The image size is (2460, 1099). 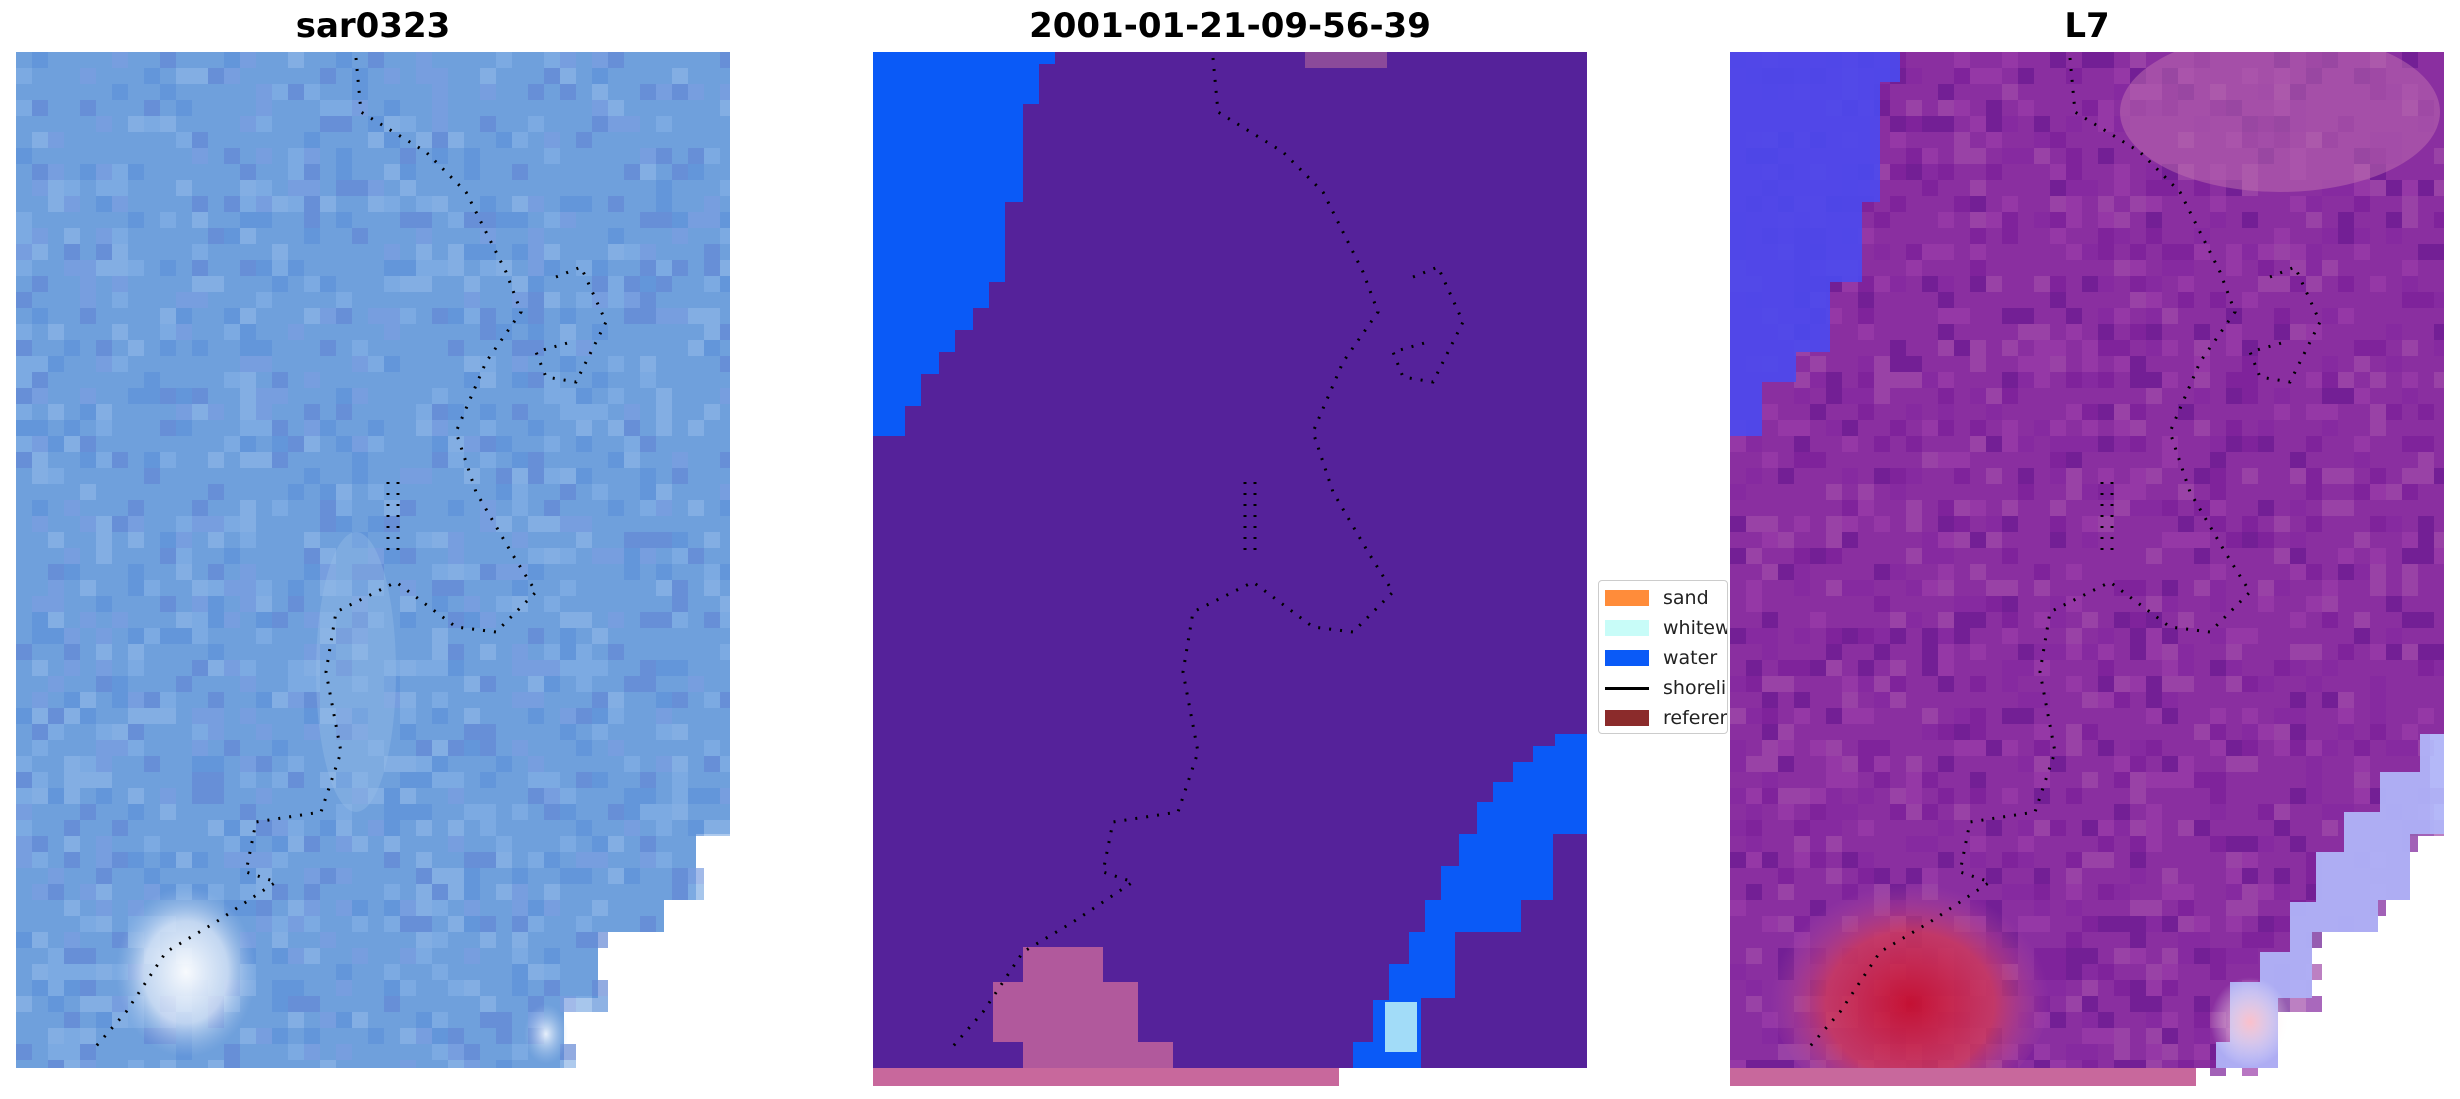 I want to click on reference-strip-l7, so click(x=1963, y=1077).